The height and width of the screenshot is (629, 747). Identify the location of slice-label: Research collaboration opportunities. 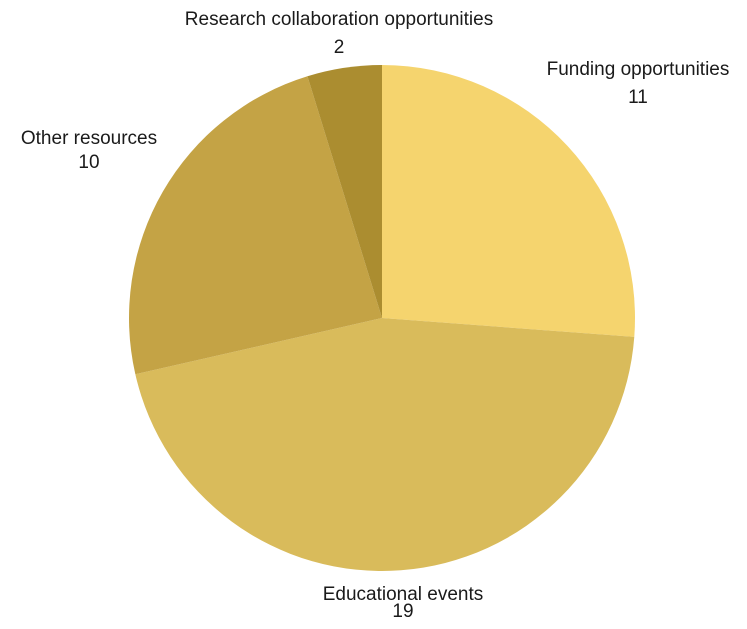
(339, 19).